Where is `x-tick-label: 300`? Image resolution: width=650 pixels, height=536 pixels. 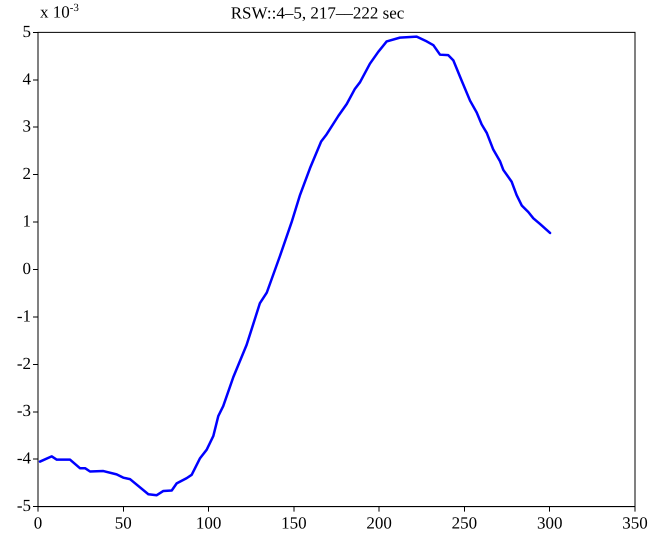 x-tick-label: 300 is located at coordinates (549, 522).